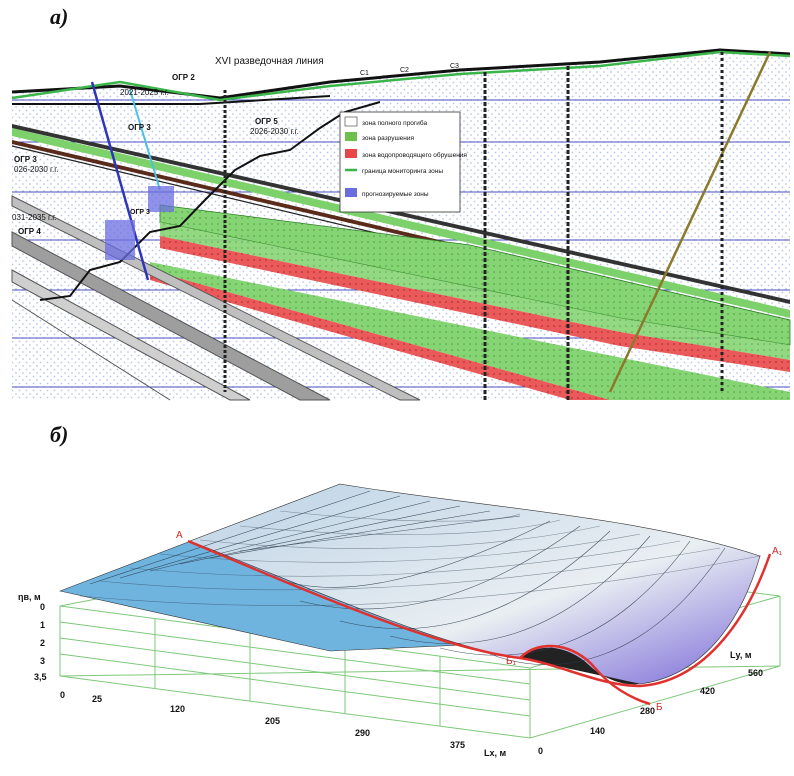  What do you see at coordinates (25, 159) in the screenshot?
I see `label-ogr3b: ОГР 3` at bounding box center [25, 159].